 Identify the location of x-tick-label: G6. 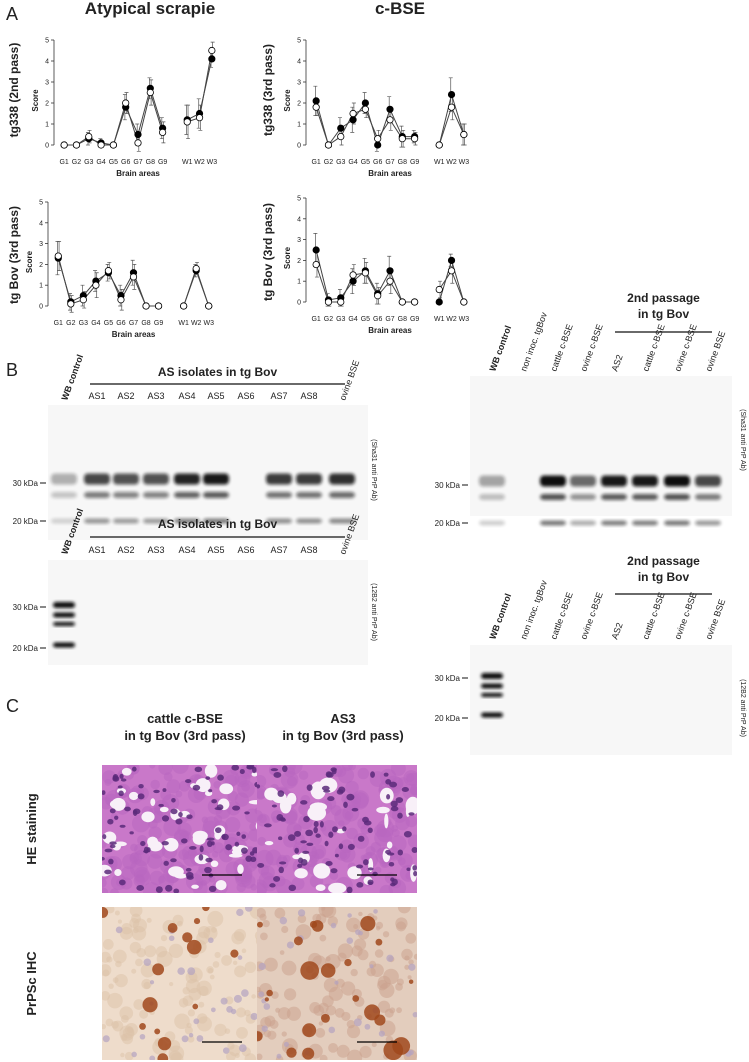
(120, 323).